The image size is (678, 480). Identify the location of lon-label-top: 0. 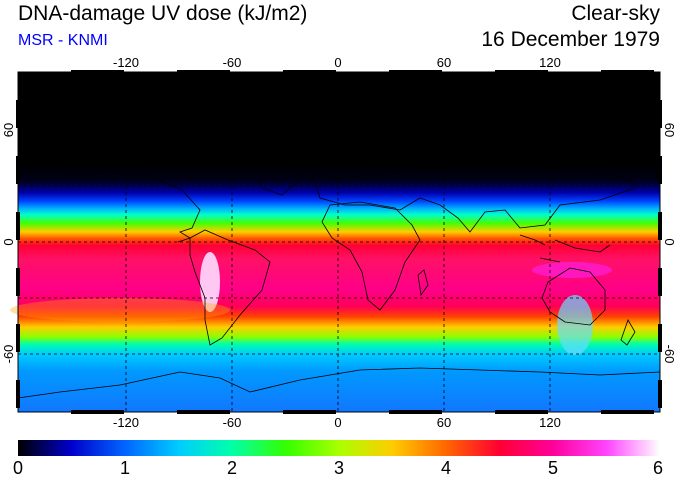
(337, 62).